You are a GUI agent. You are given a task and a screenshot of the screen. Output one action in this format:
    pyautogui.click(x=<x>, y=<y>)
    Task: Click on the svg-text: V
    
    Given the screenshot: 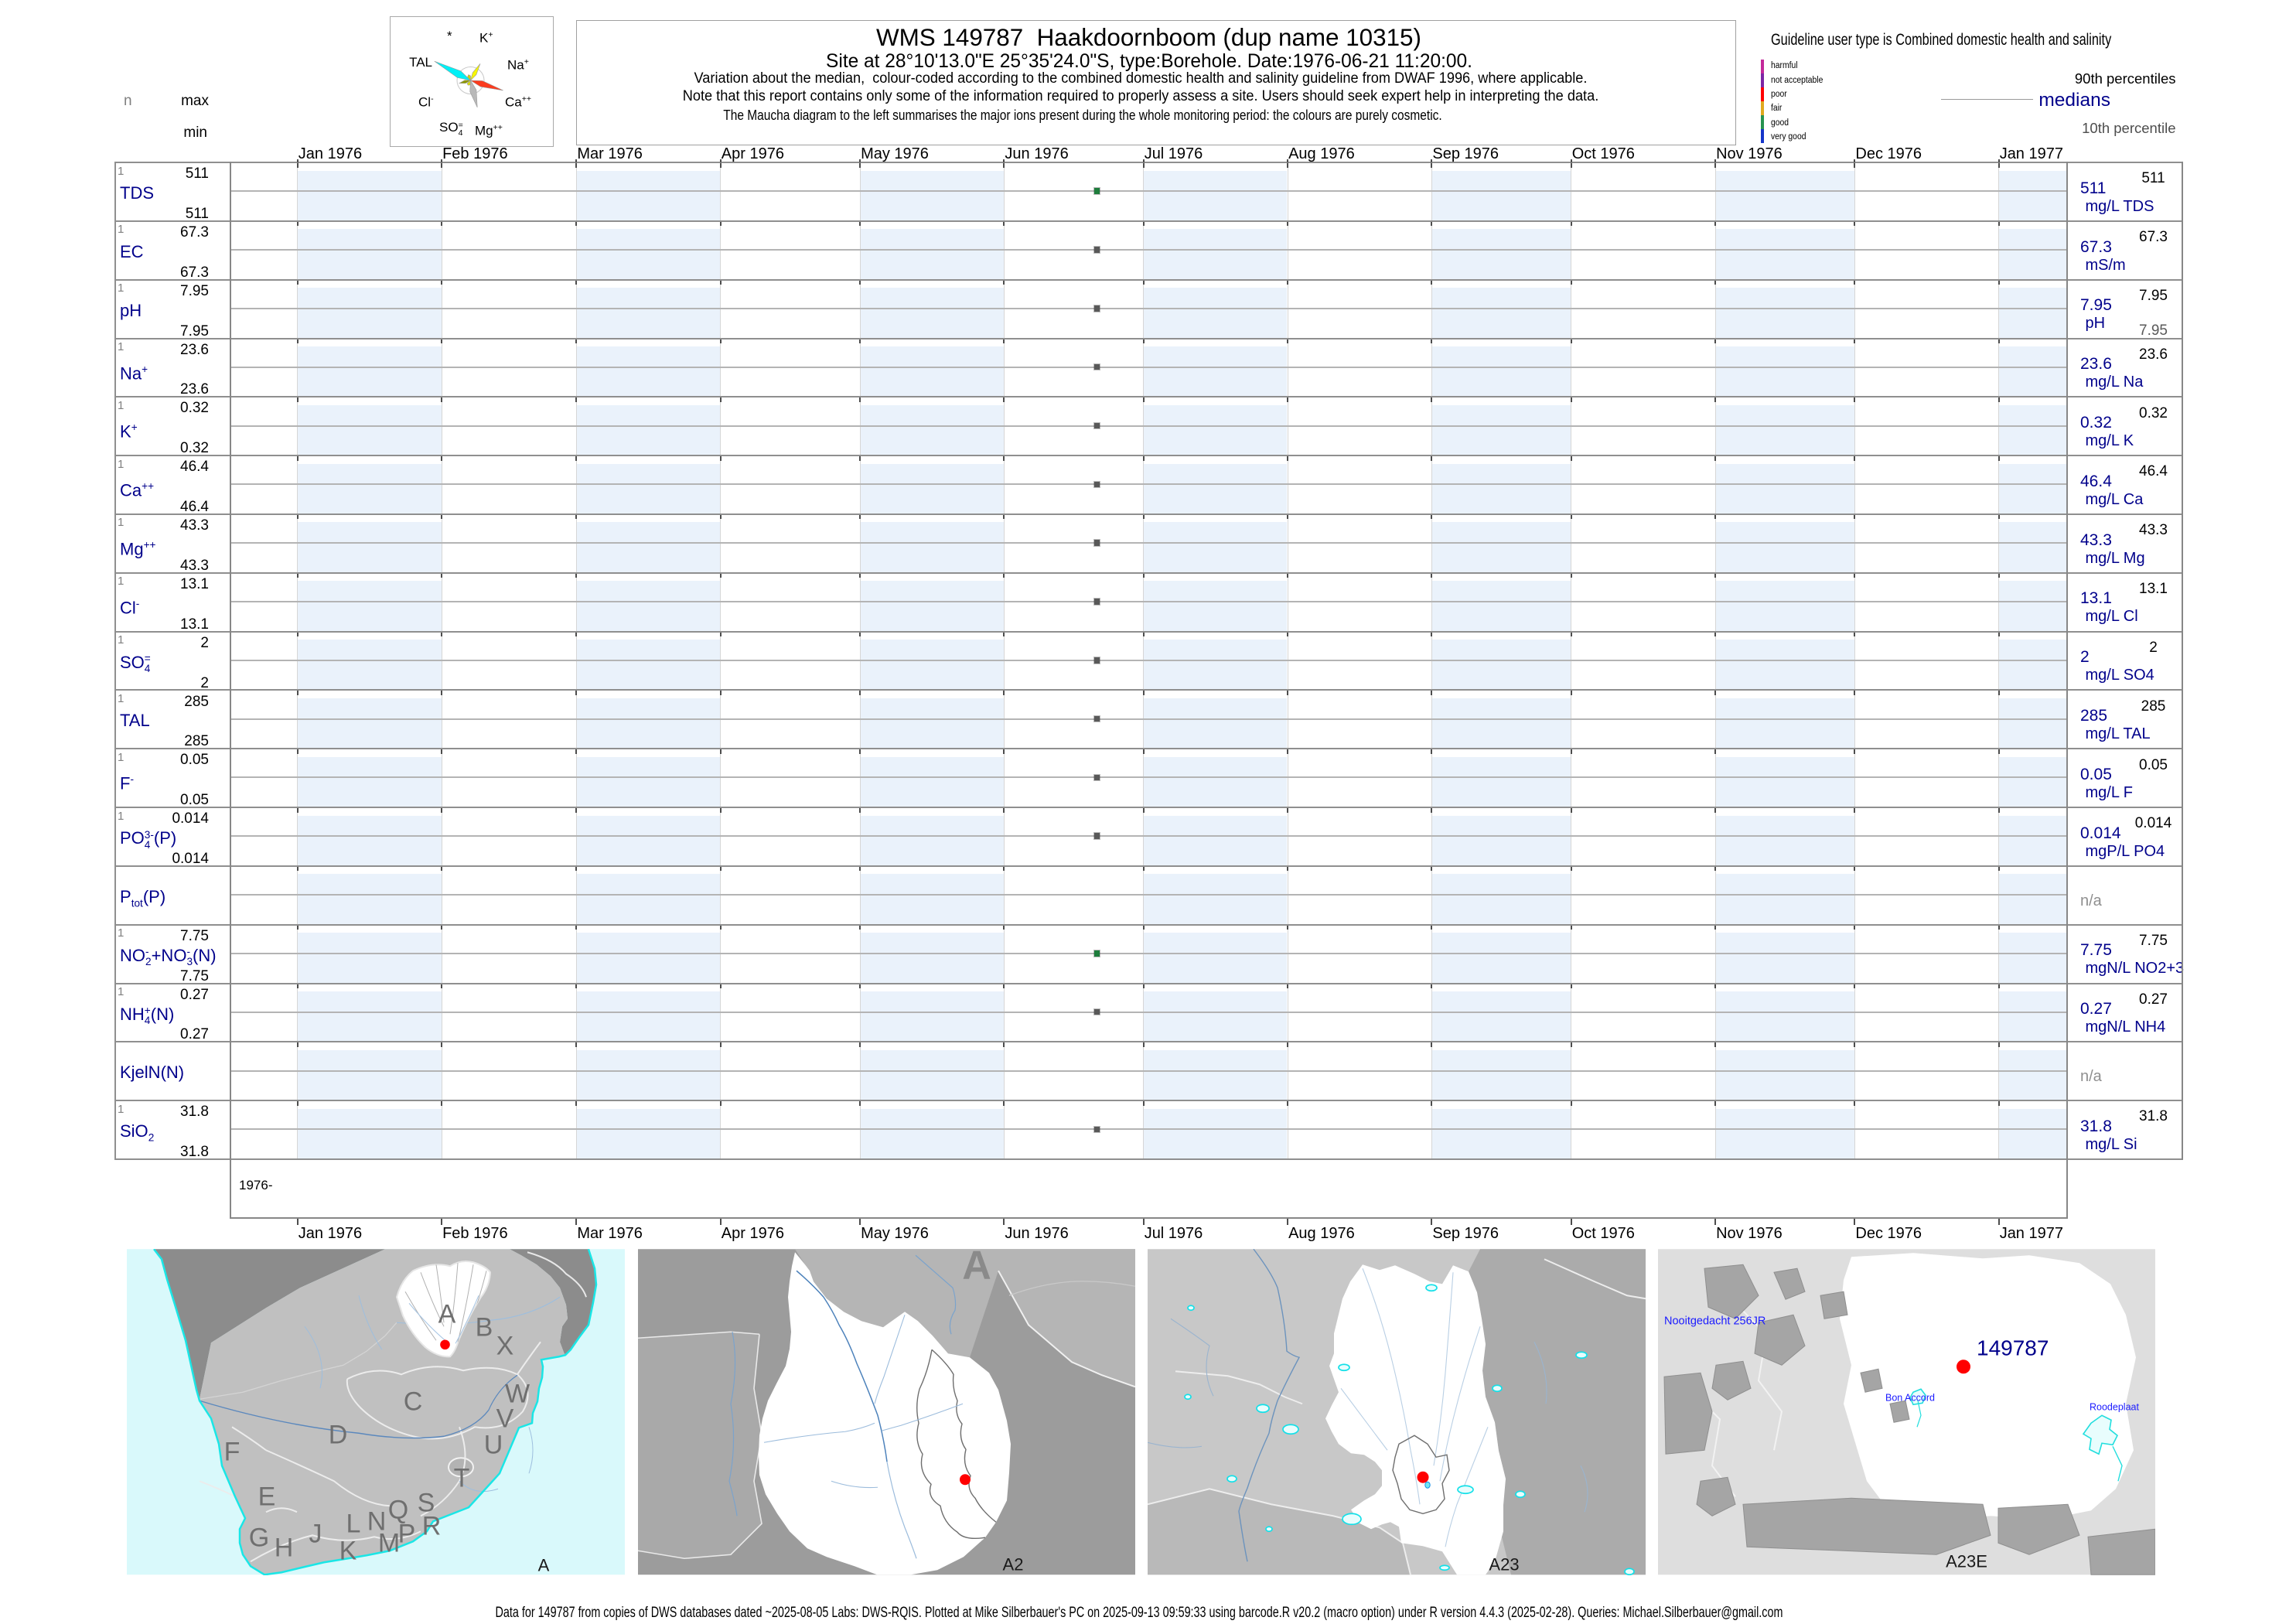 What is the action you would take?
    pyautogui.click(x=505, y=1418)
    